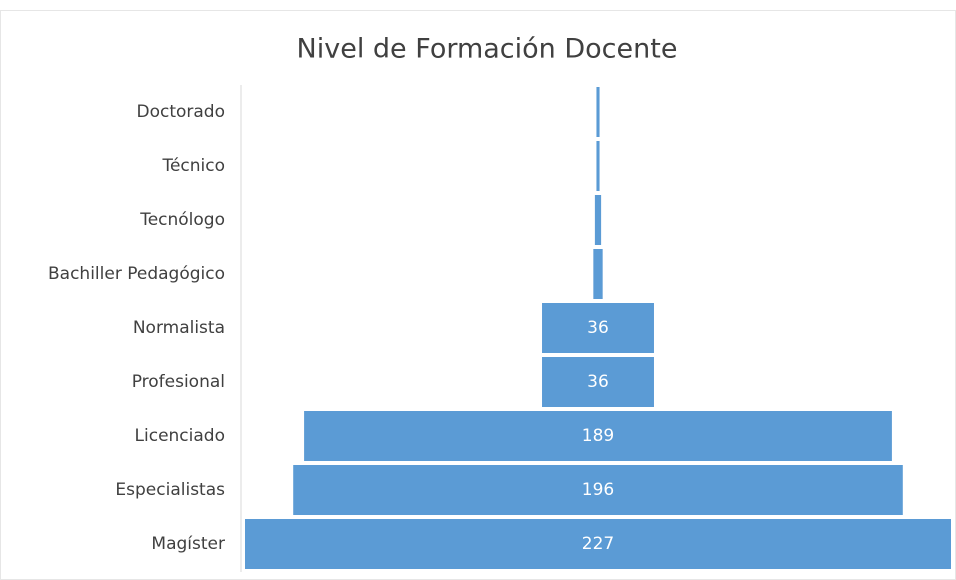  I want to click on category-label: Tecnólogo, so click(182, 220).